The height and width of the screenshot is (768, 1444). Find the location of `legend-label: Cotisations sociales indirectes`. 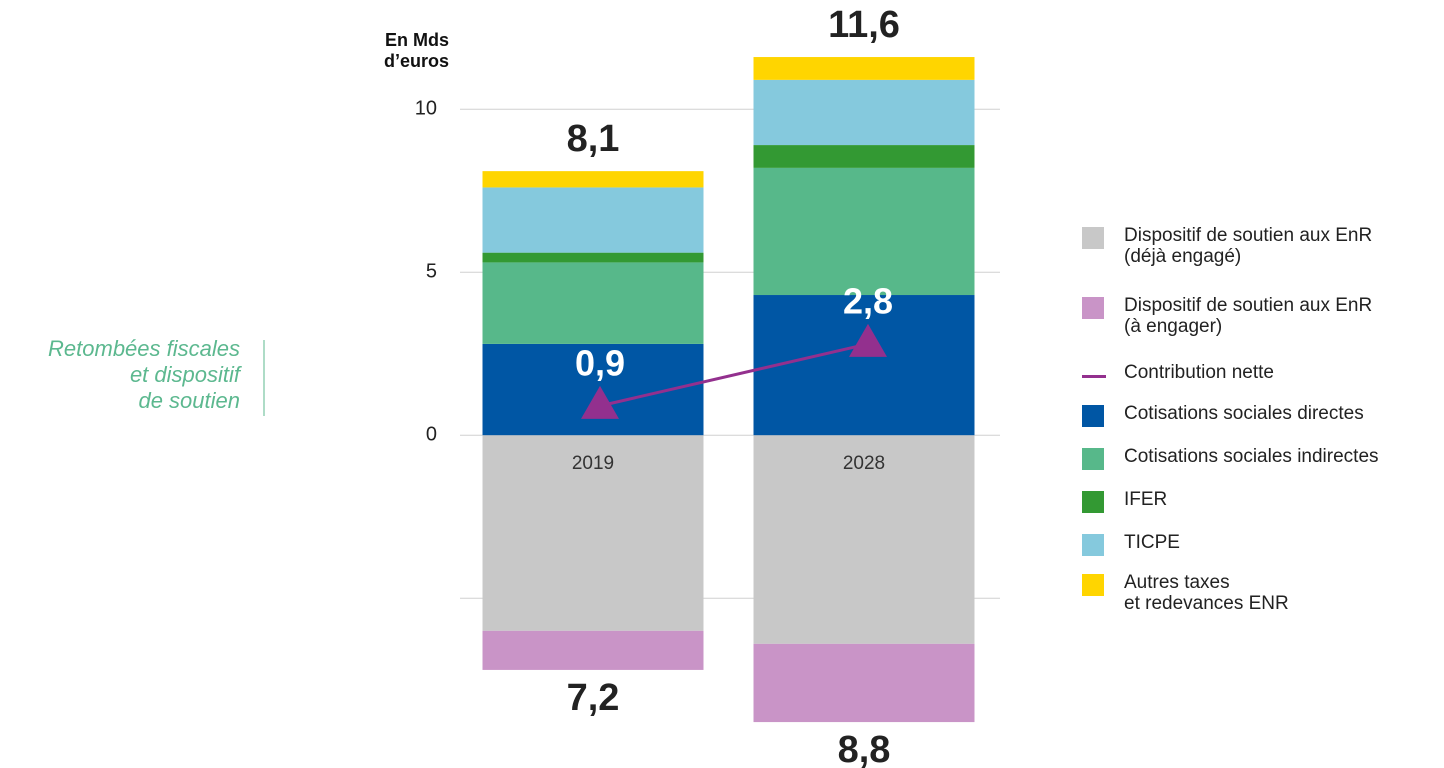

legend-label: Cotisations sociales indirectes is located at coordinates (1251, 456).